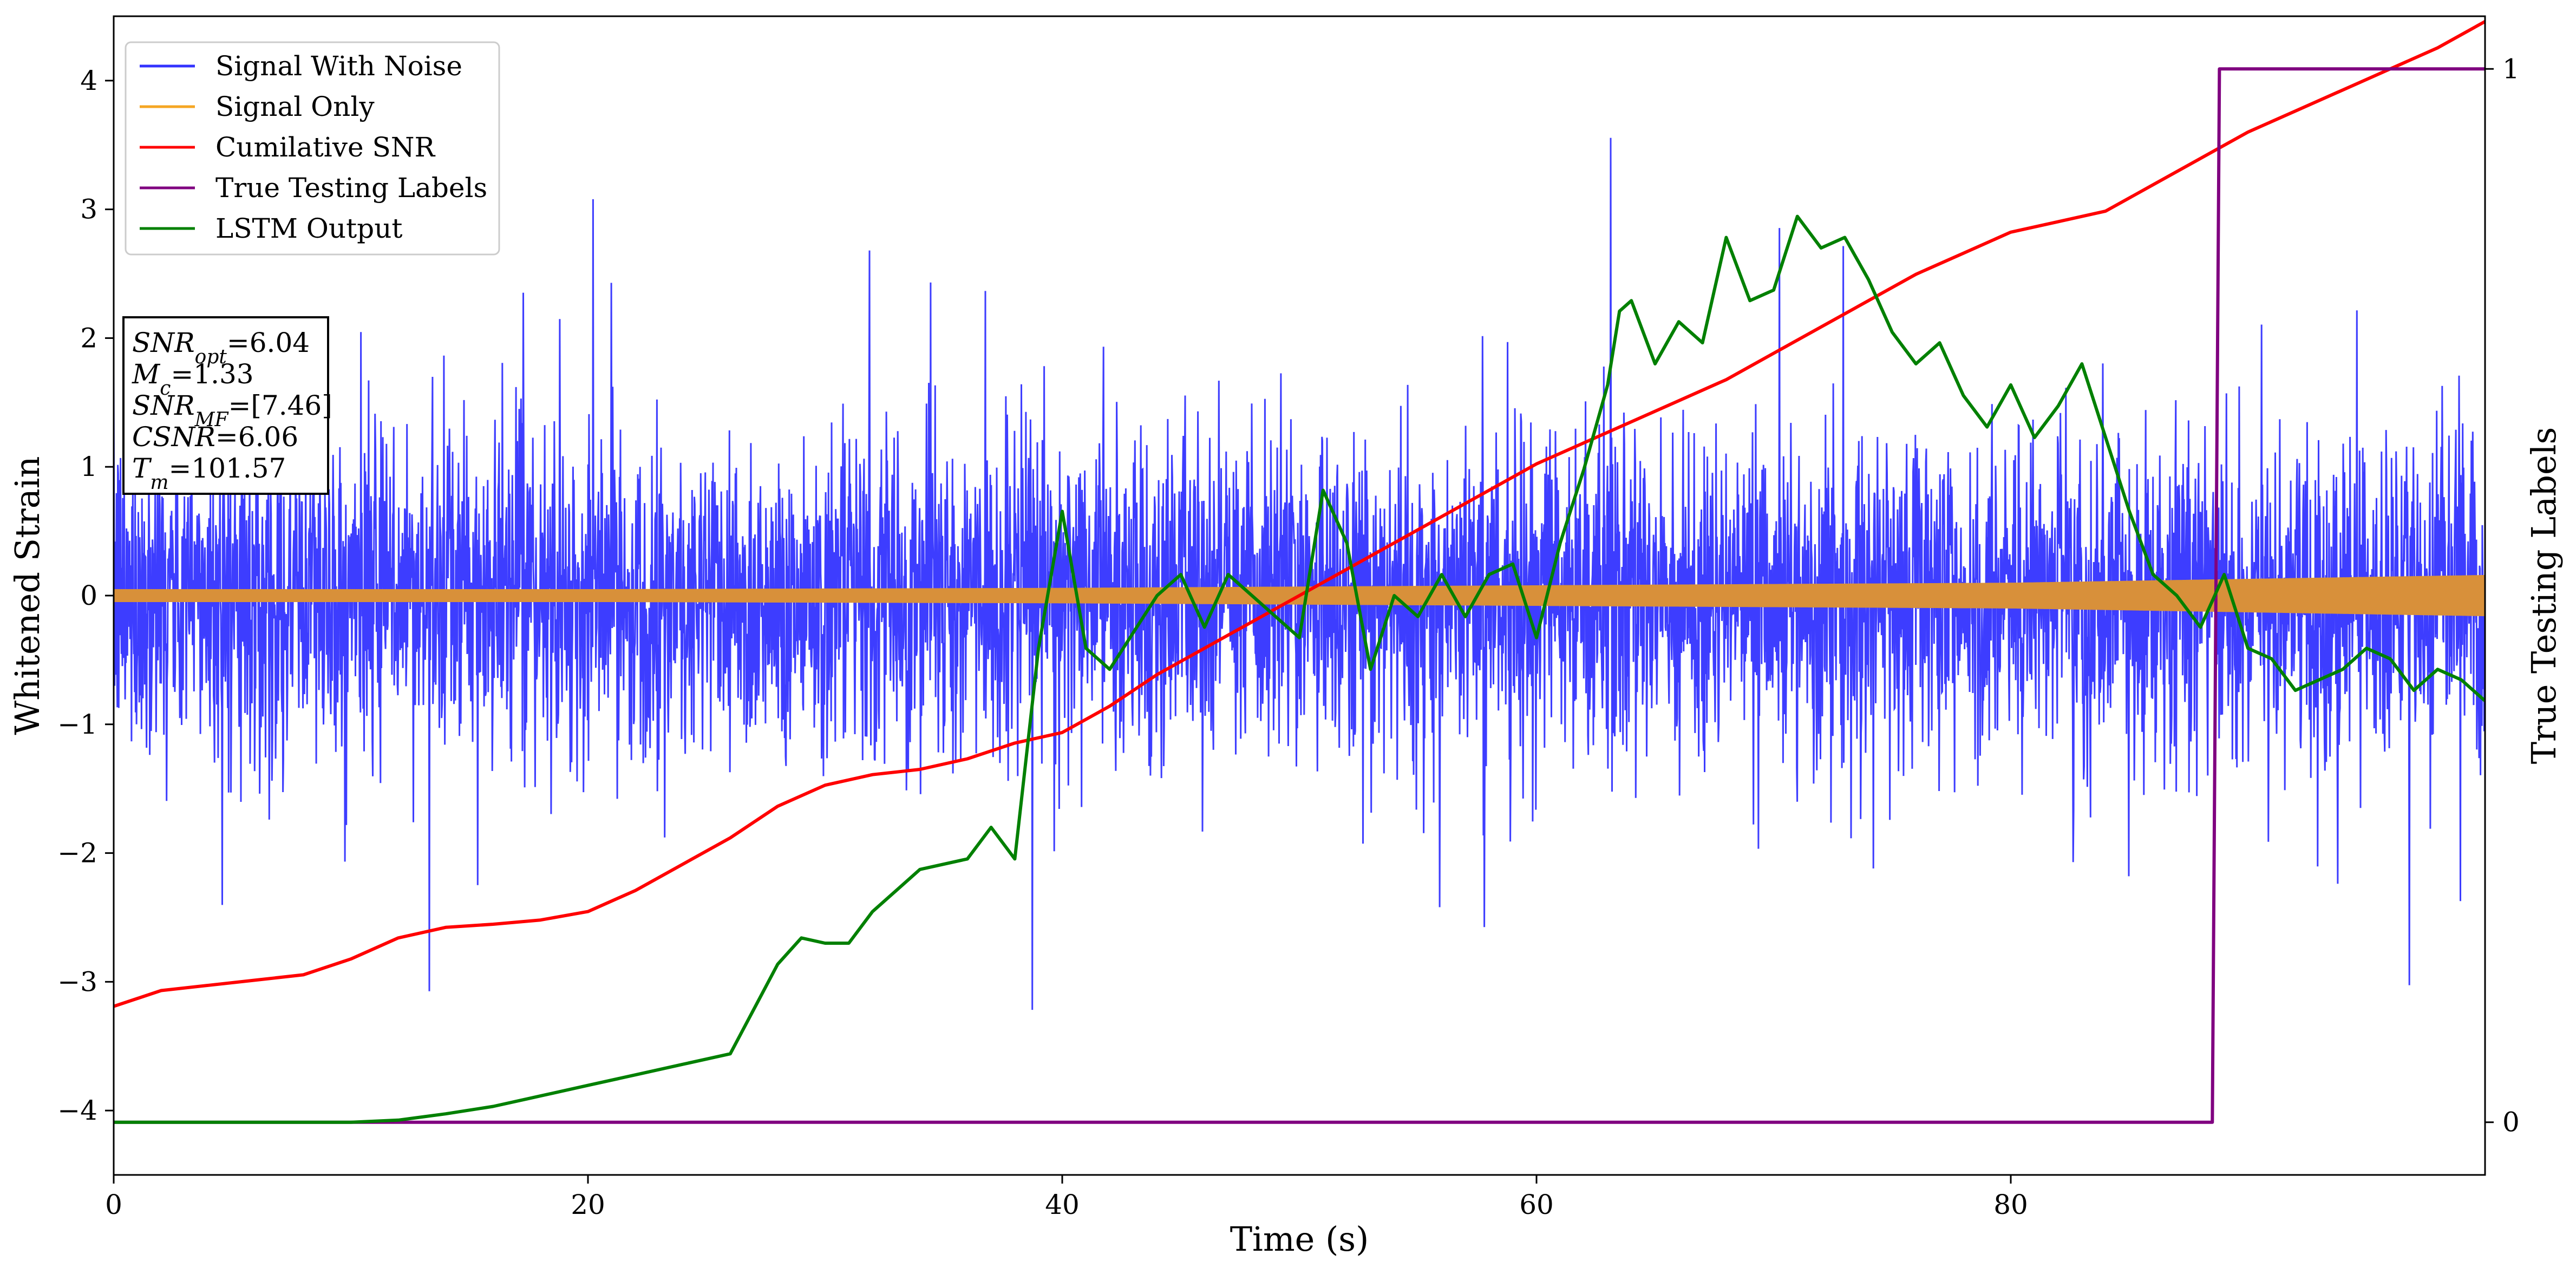 The width and height of the screenshot is (2576, 1274). What do you see at coordinates (88, 338) in the screenshot?
I see `y-tick-label: 2` at bounding box center [88, 338].